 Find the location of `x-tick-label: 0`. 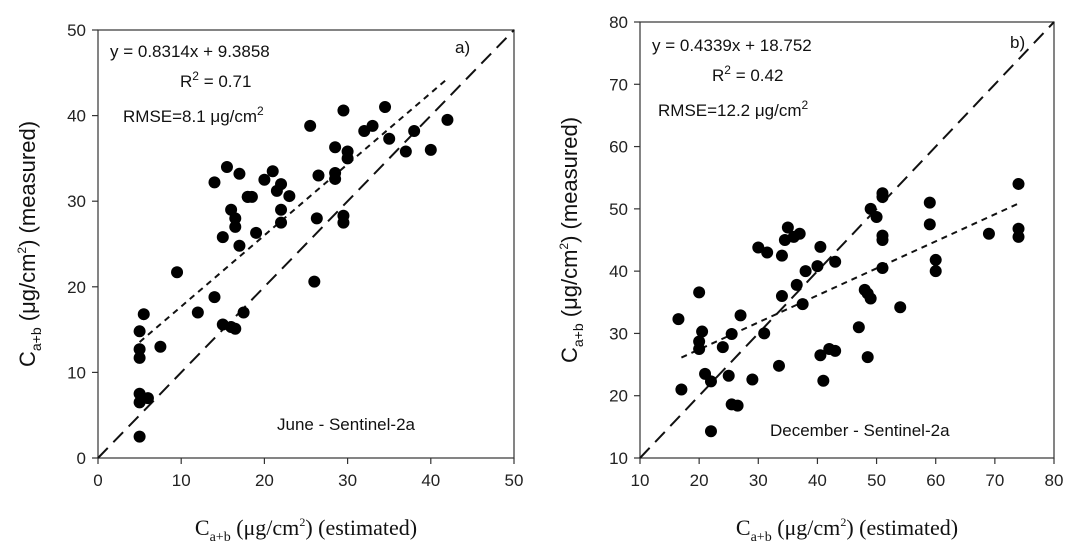

x-tick-label: 0 is located at coordinates (97, 480).